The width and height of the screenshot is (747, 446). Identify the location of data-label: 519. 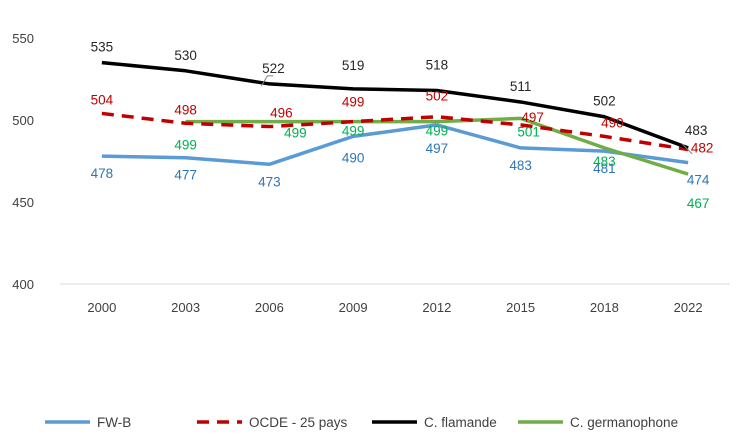
(353, 65).